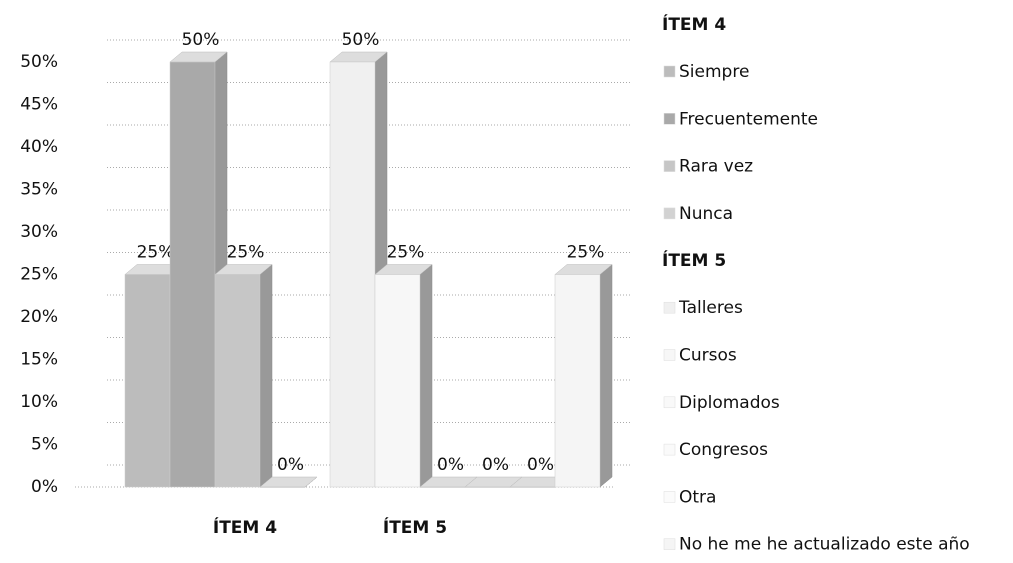 This screenshot has width=1013, height=563. I want to click on y-tick-label: 5%, so click(44, 445).